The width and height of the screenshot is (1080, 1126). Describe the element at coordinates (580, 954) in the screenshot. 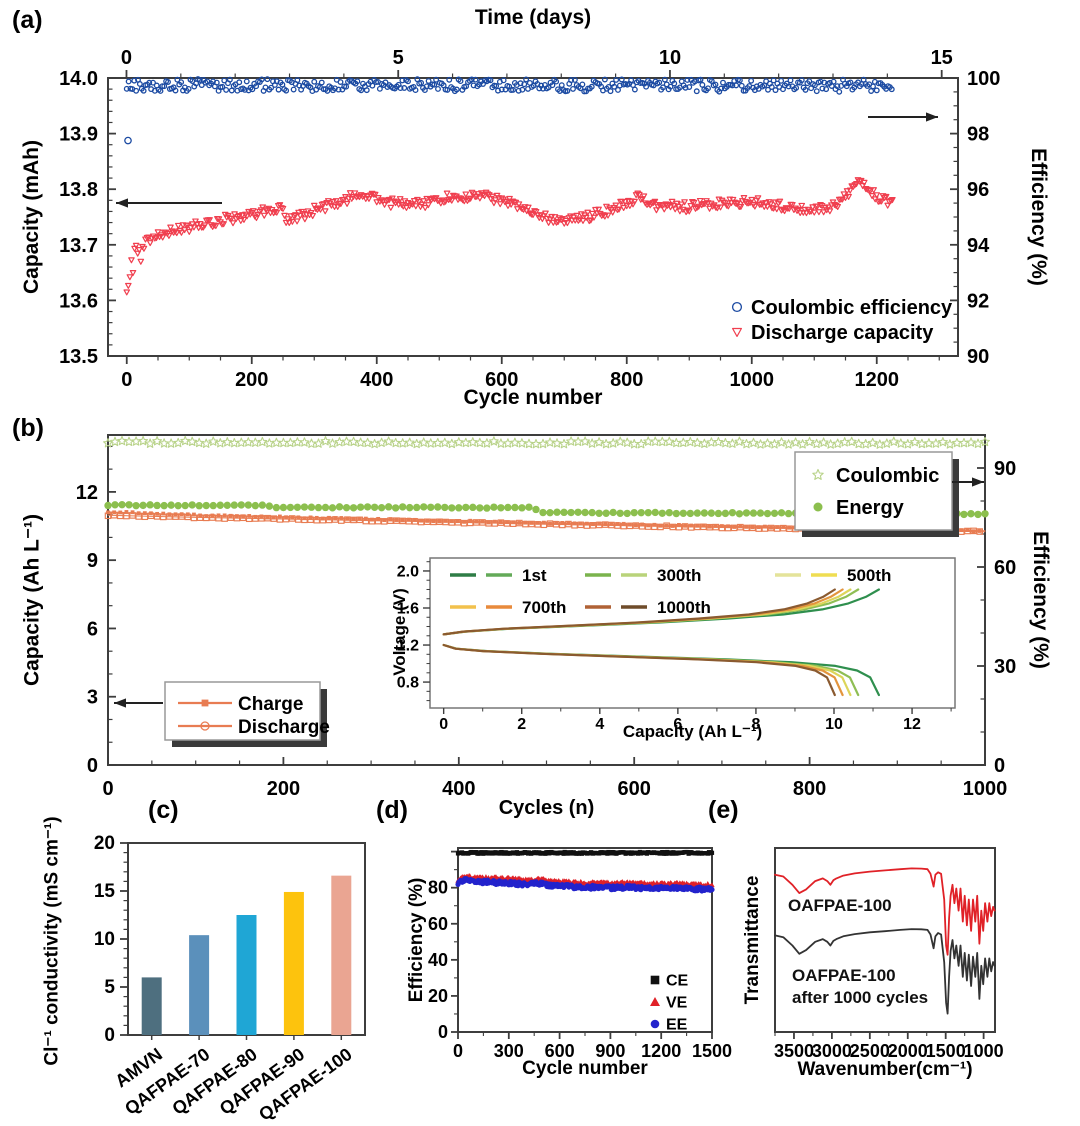

I see `panel-d-plot: 0 20 40 60 80 0 300 600 900 1200 1500` at that location.